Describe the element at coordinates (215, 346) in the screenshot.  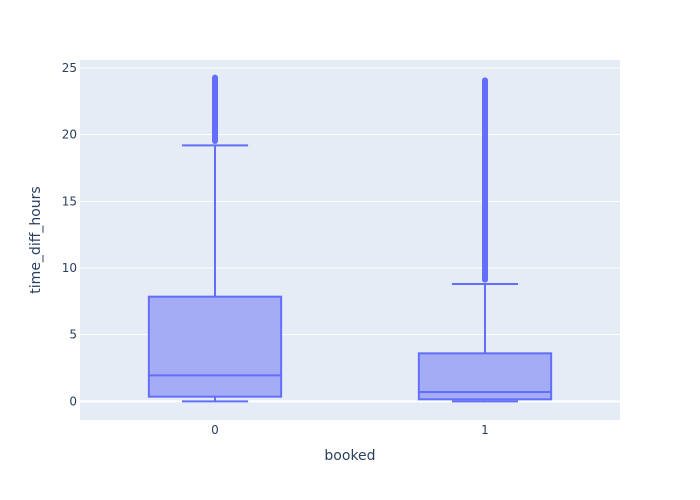
I see `box-body` at that location.